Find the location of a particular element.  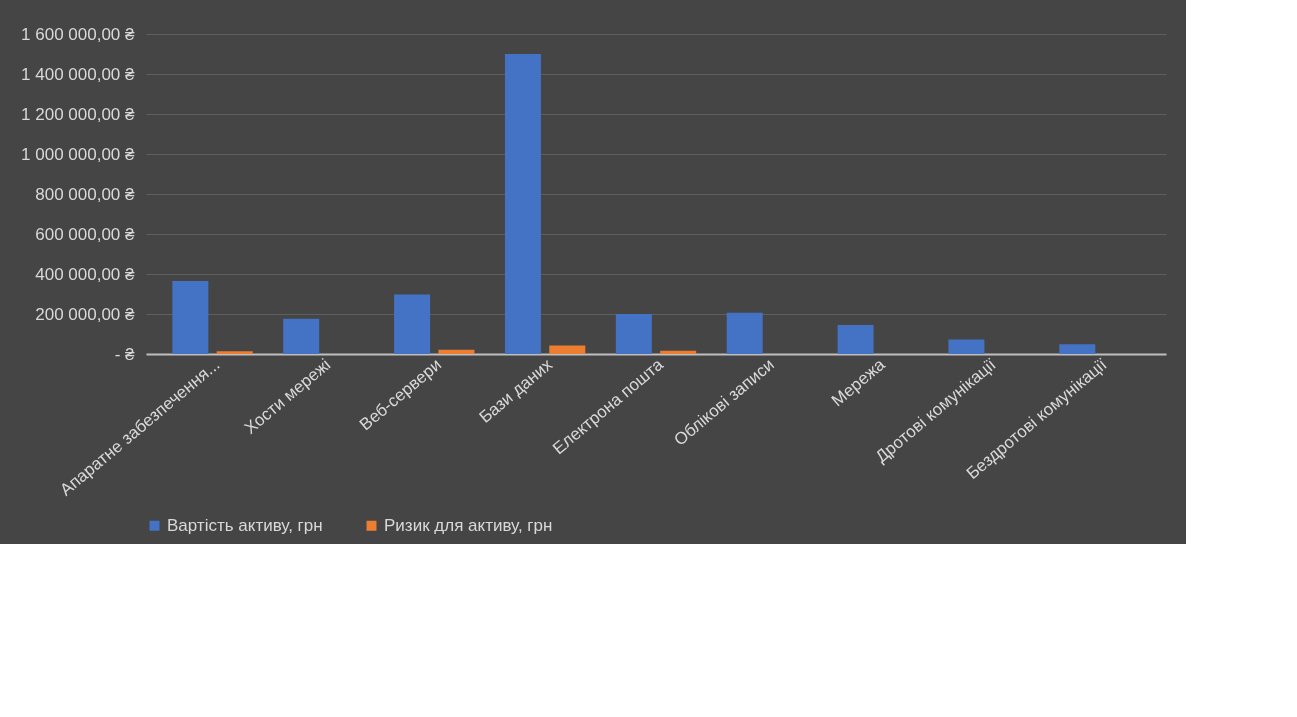

y-tick-label: 200 000,00 ₴ is located at coordinates (85, 314).